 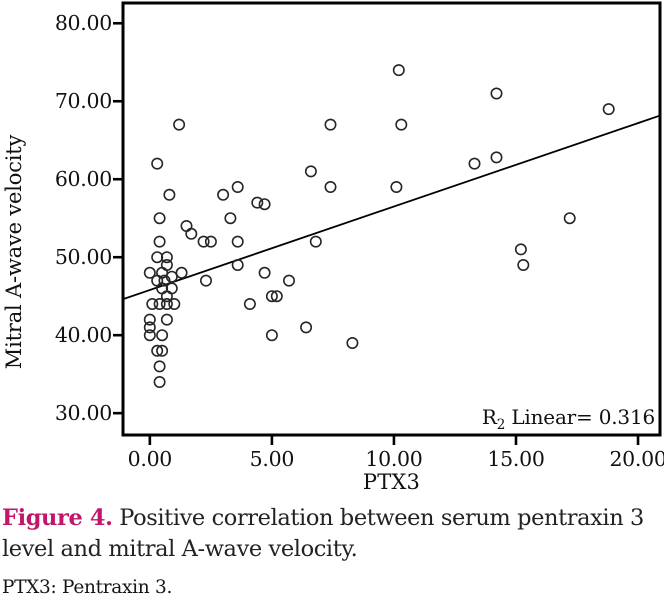 I want to click on x-axis-label: PTX3, so click(x=391, y=482).